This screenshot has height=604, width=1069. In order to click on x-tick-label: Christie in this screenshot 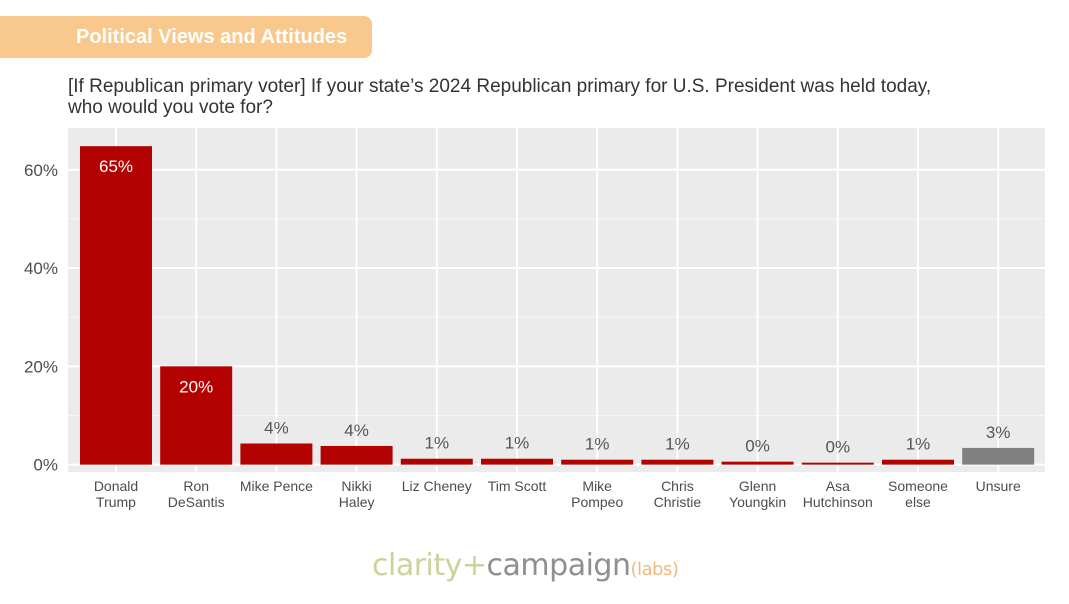, I will do `click(678, 502)`.